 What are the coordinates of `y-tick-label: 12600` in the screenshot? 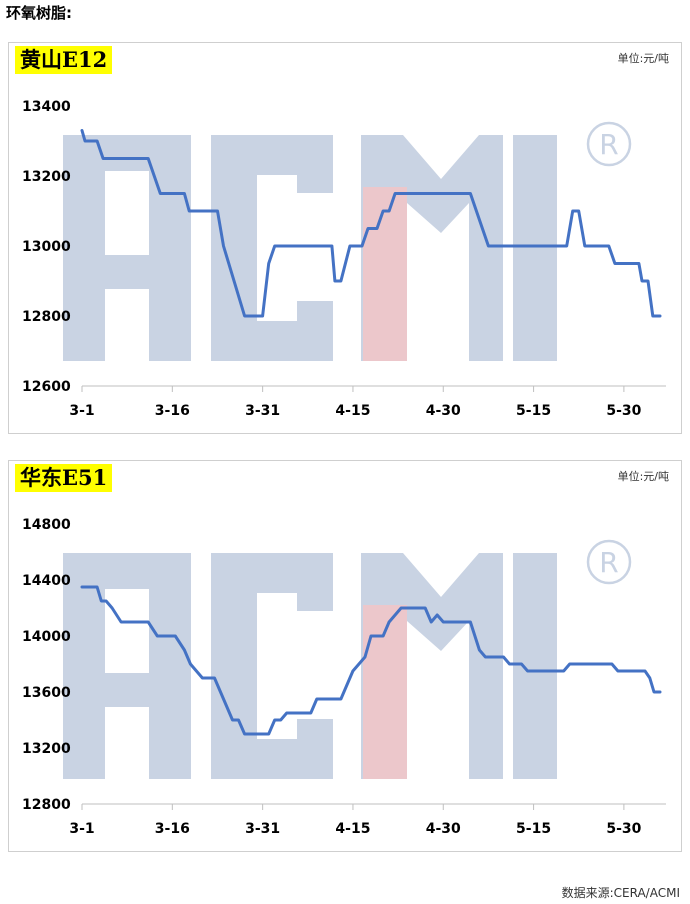 It's located at (46, 387).